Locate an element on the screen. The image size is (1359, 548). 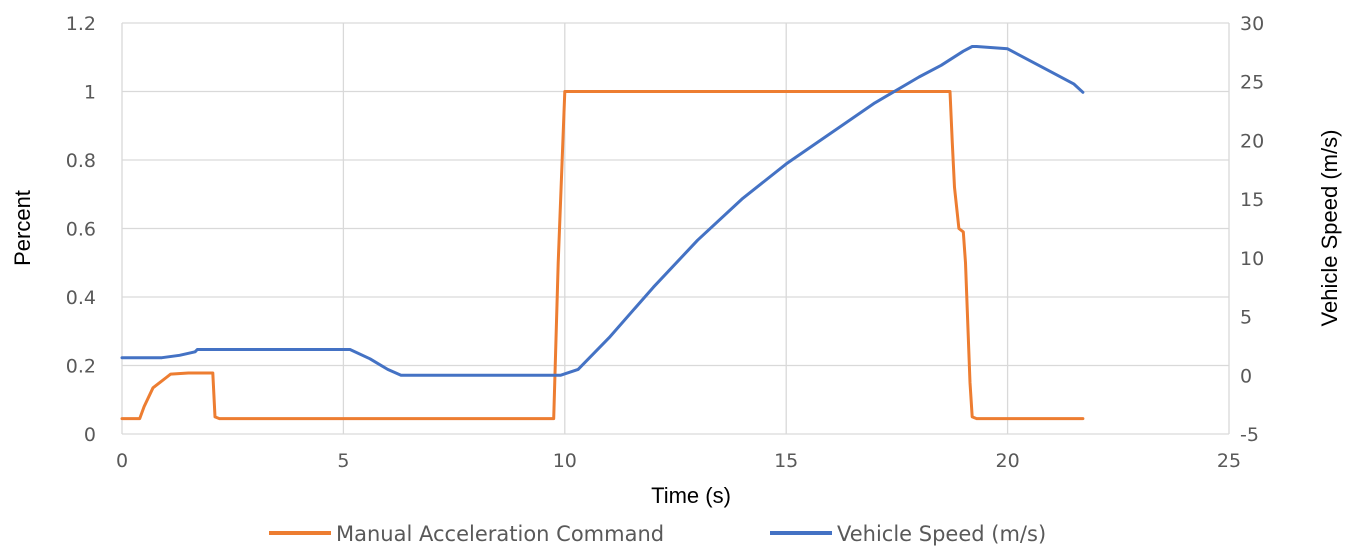
y-axis-left-title: Percent is located at coordinates (22, 228).